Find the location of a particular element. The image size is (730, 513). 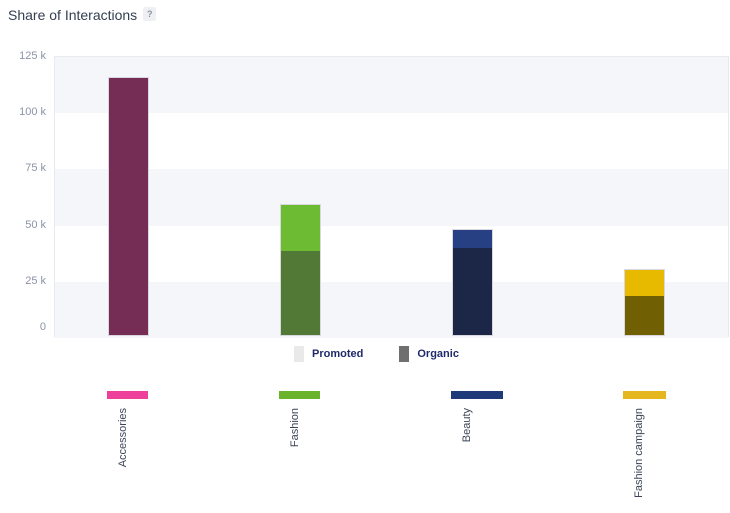

bar-beauty-organic-segment is located at coordinates (472, 291).